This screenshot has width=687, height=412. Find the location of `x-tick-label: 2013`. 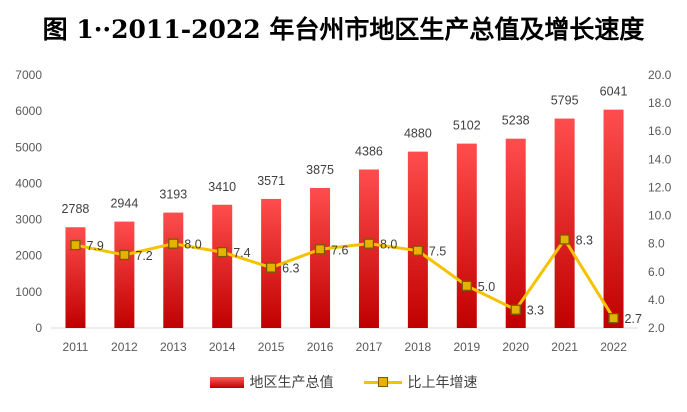

x-tick-label: 2013 is located at coordinates (173, 347).